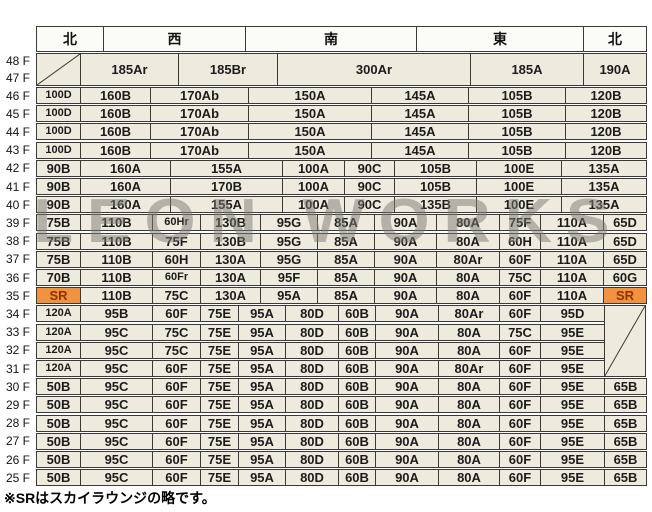  I want to click on unit-cell: 160A, so click(125, 205).